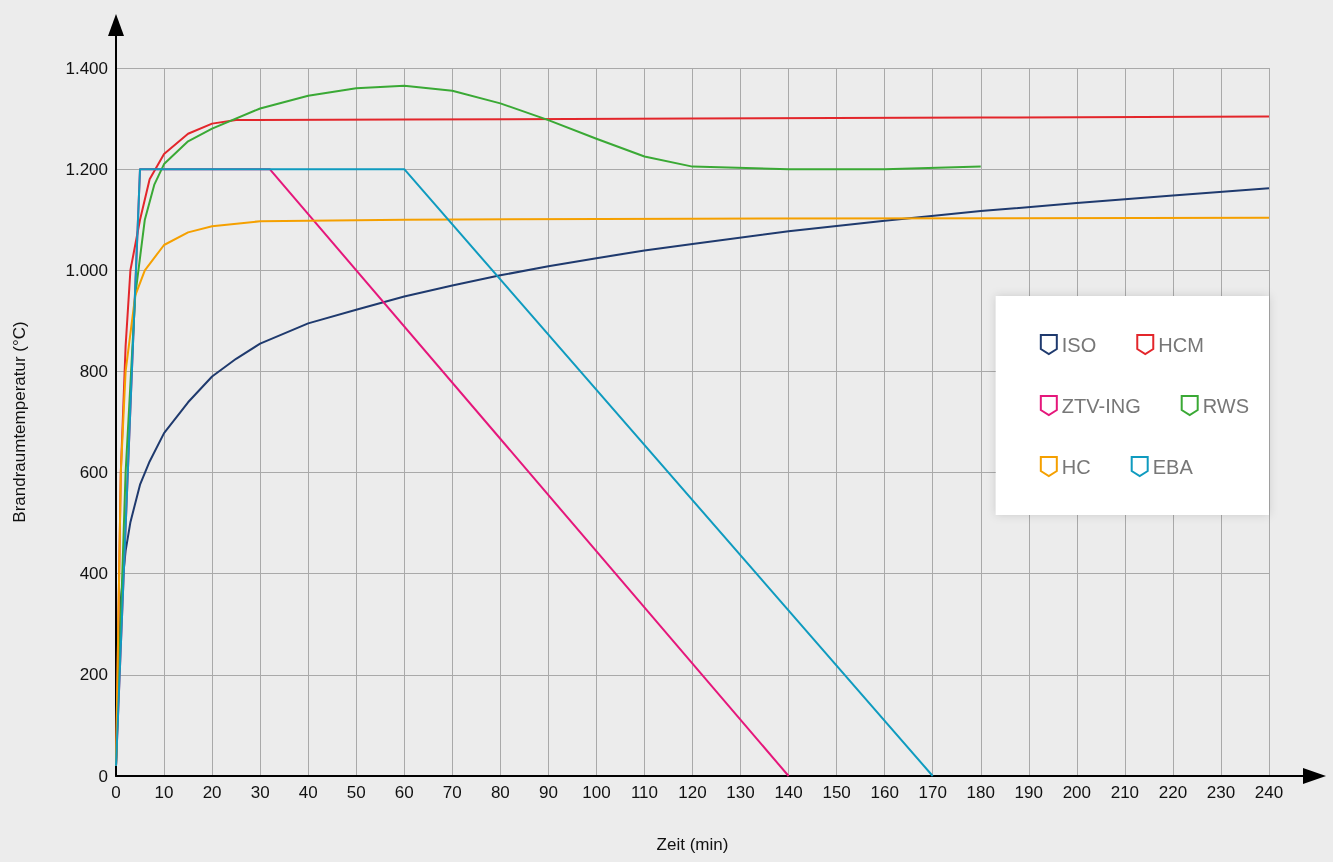  I want to click on x-tick-label: 160, so click(884, 792).